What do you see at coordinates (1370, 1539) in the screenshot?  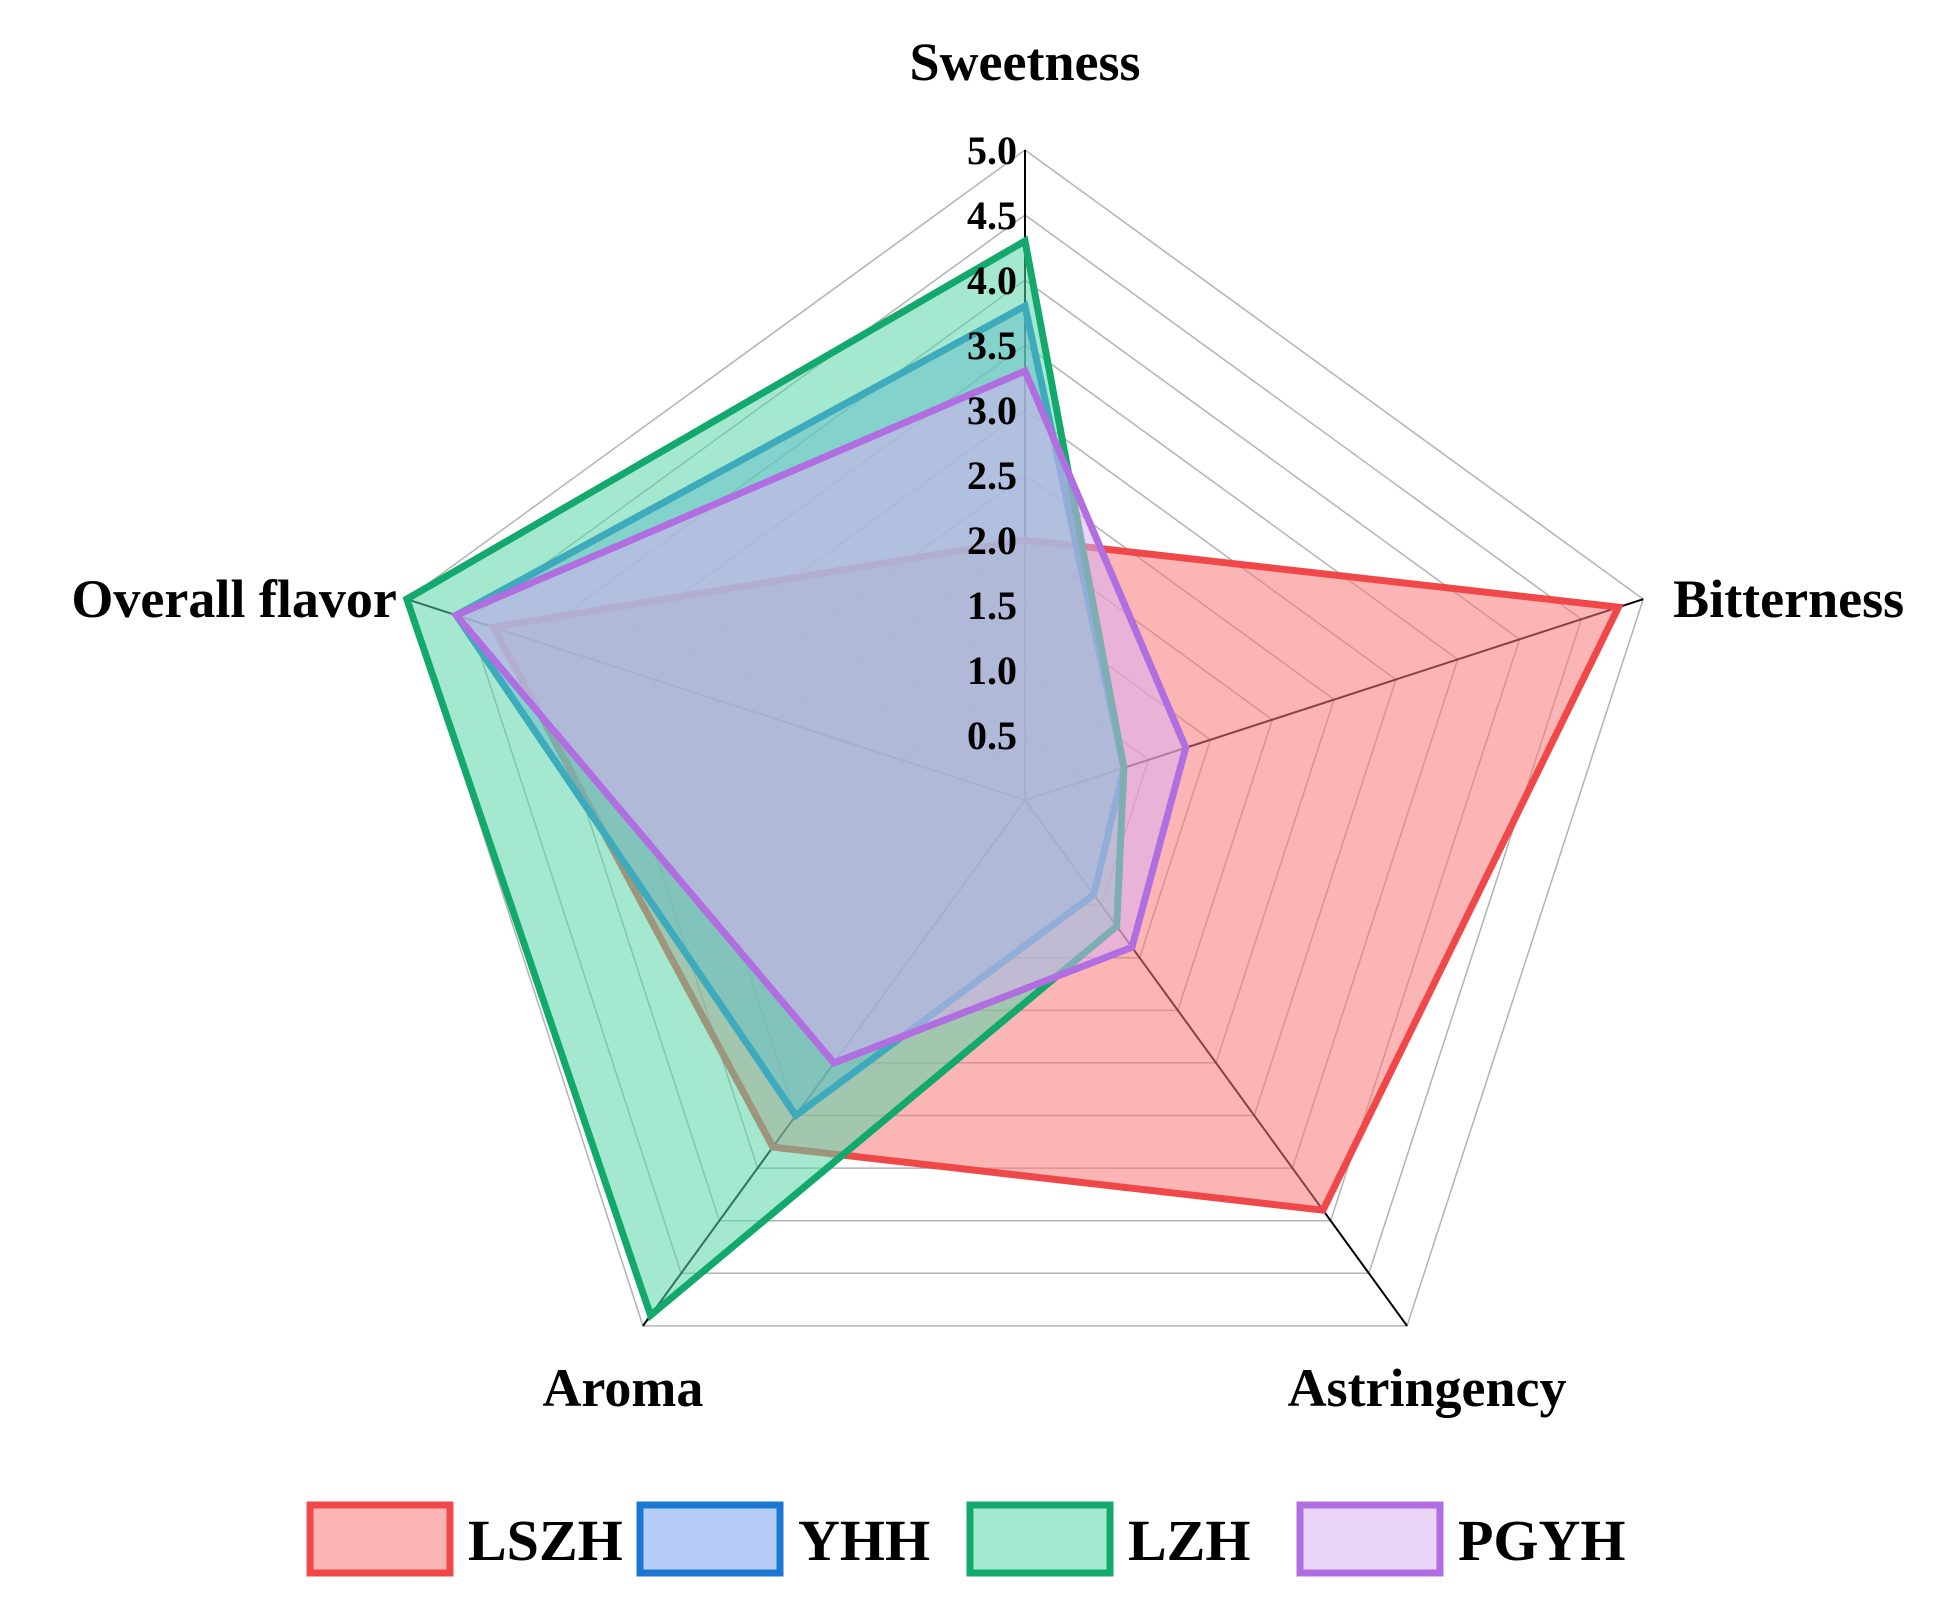 I see `legend-swatch-pgyh` at bounding box center [1370, 1539].